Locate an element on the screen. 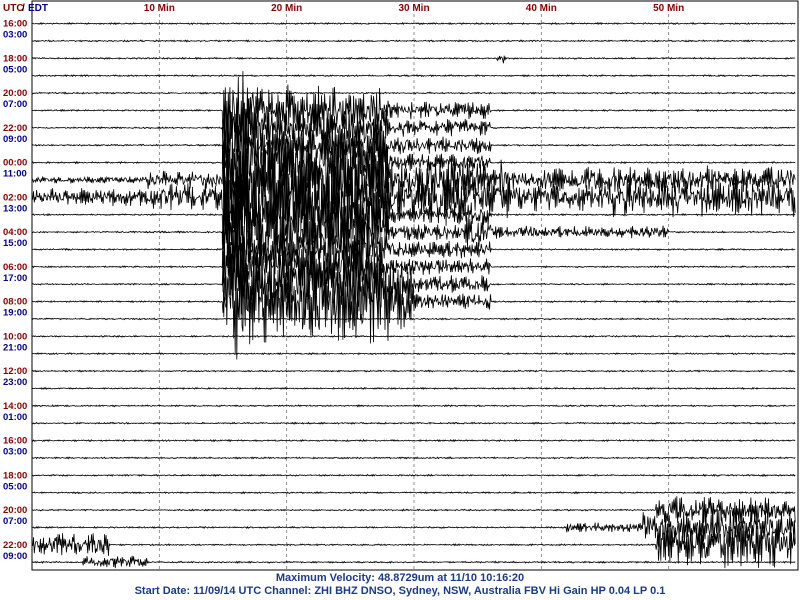  utc-row-label: 08:00 is located at coordinates (15, 302).